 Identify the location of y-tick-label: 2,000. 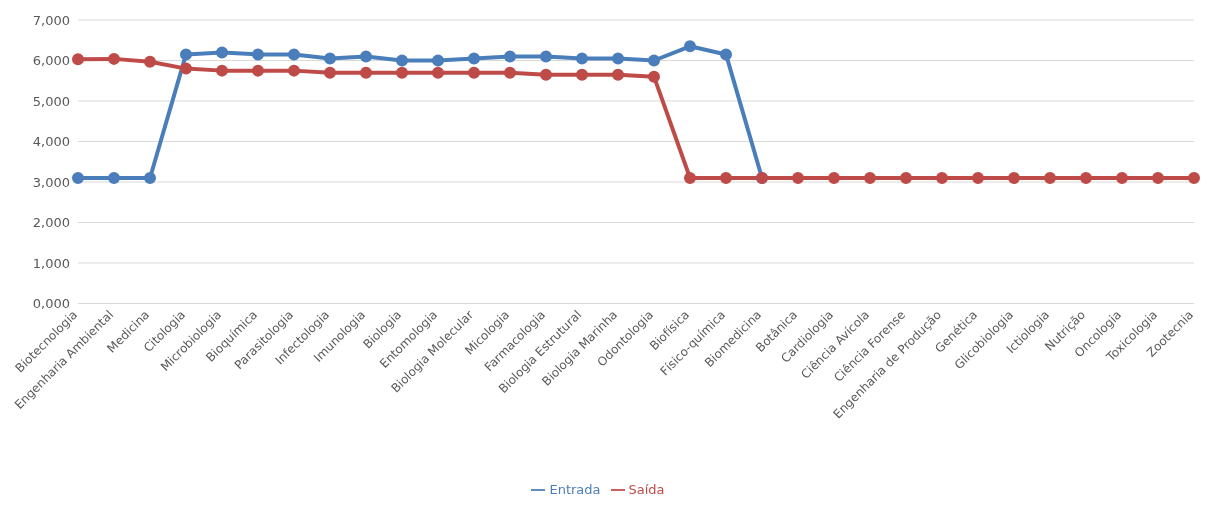
(51, 223).